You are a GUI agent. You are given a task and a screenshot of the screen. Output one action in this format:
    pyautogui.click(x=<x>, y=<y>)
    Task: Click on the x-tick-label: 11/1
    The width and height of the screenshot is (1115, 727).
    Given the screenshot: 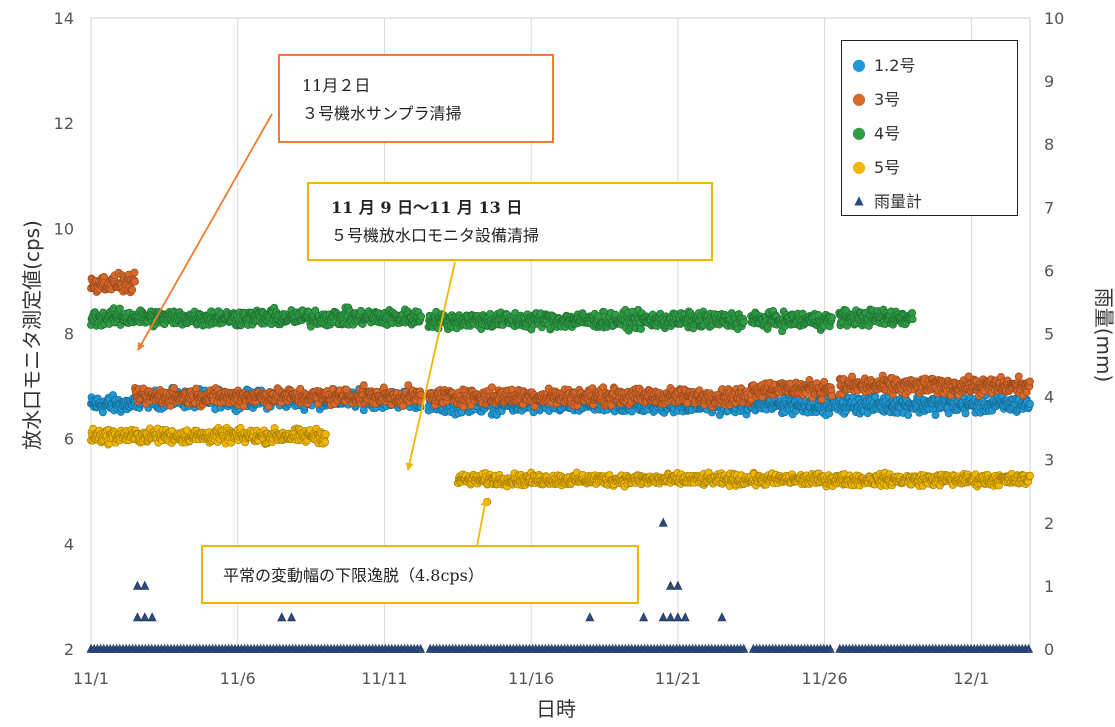 What is the action you would take?
    pyautogui.click(x=91, y=678)
    